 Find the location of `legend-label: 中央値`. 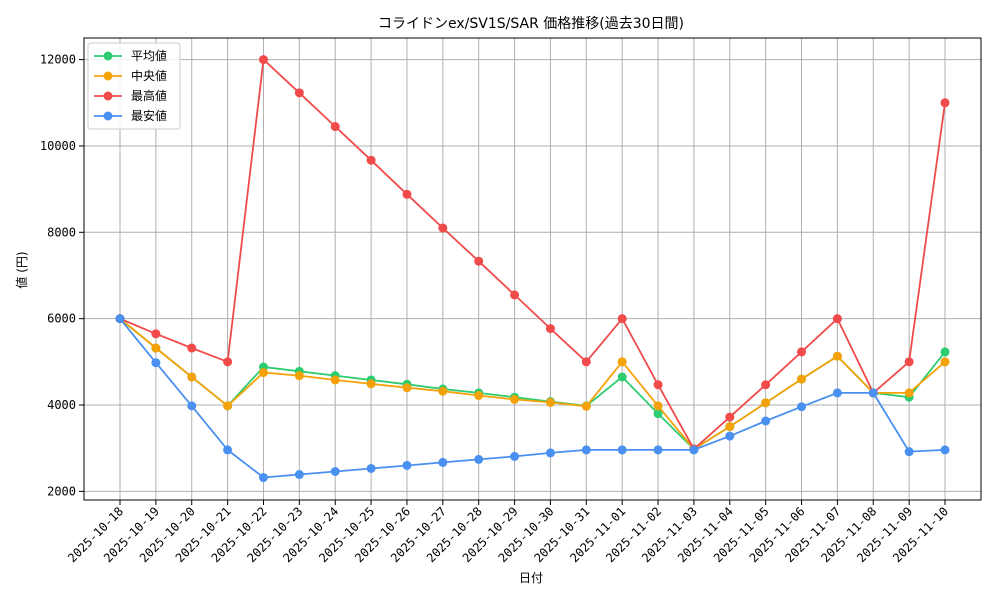

legend-label: 中央値 is located at coordinates (149, 75).